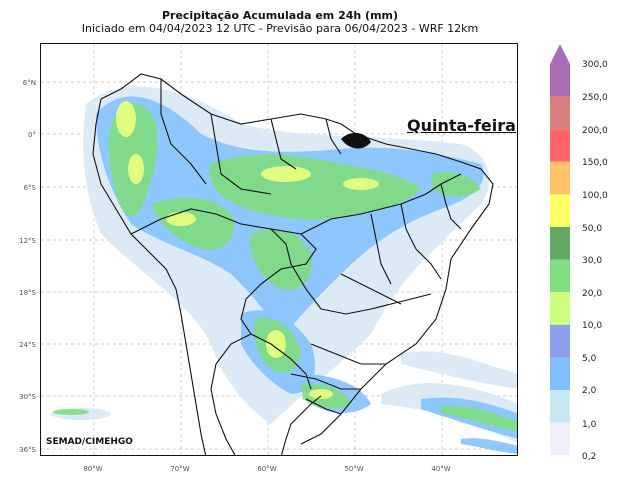  Describe the element at coordinates (589, 457) in the screenshot. I see `legend-label-0-2: 0,2` at that location.